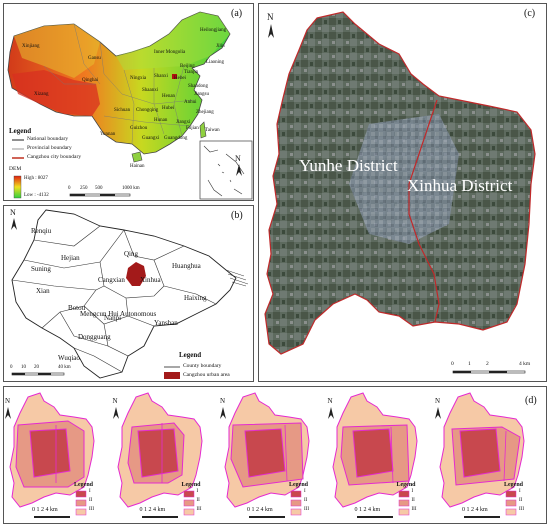 This screenshot has height=527, width=550. What do you see at coordinates (213, 30) in the screenshot?
I see `province-label: Heilongjiang` at bounding box center [213, 30].